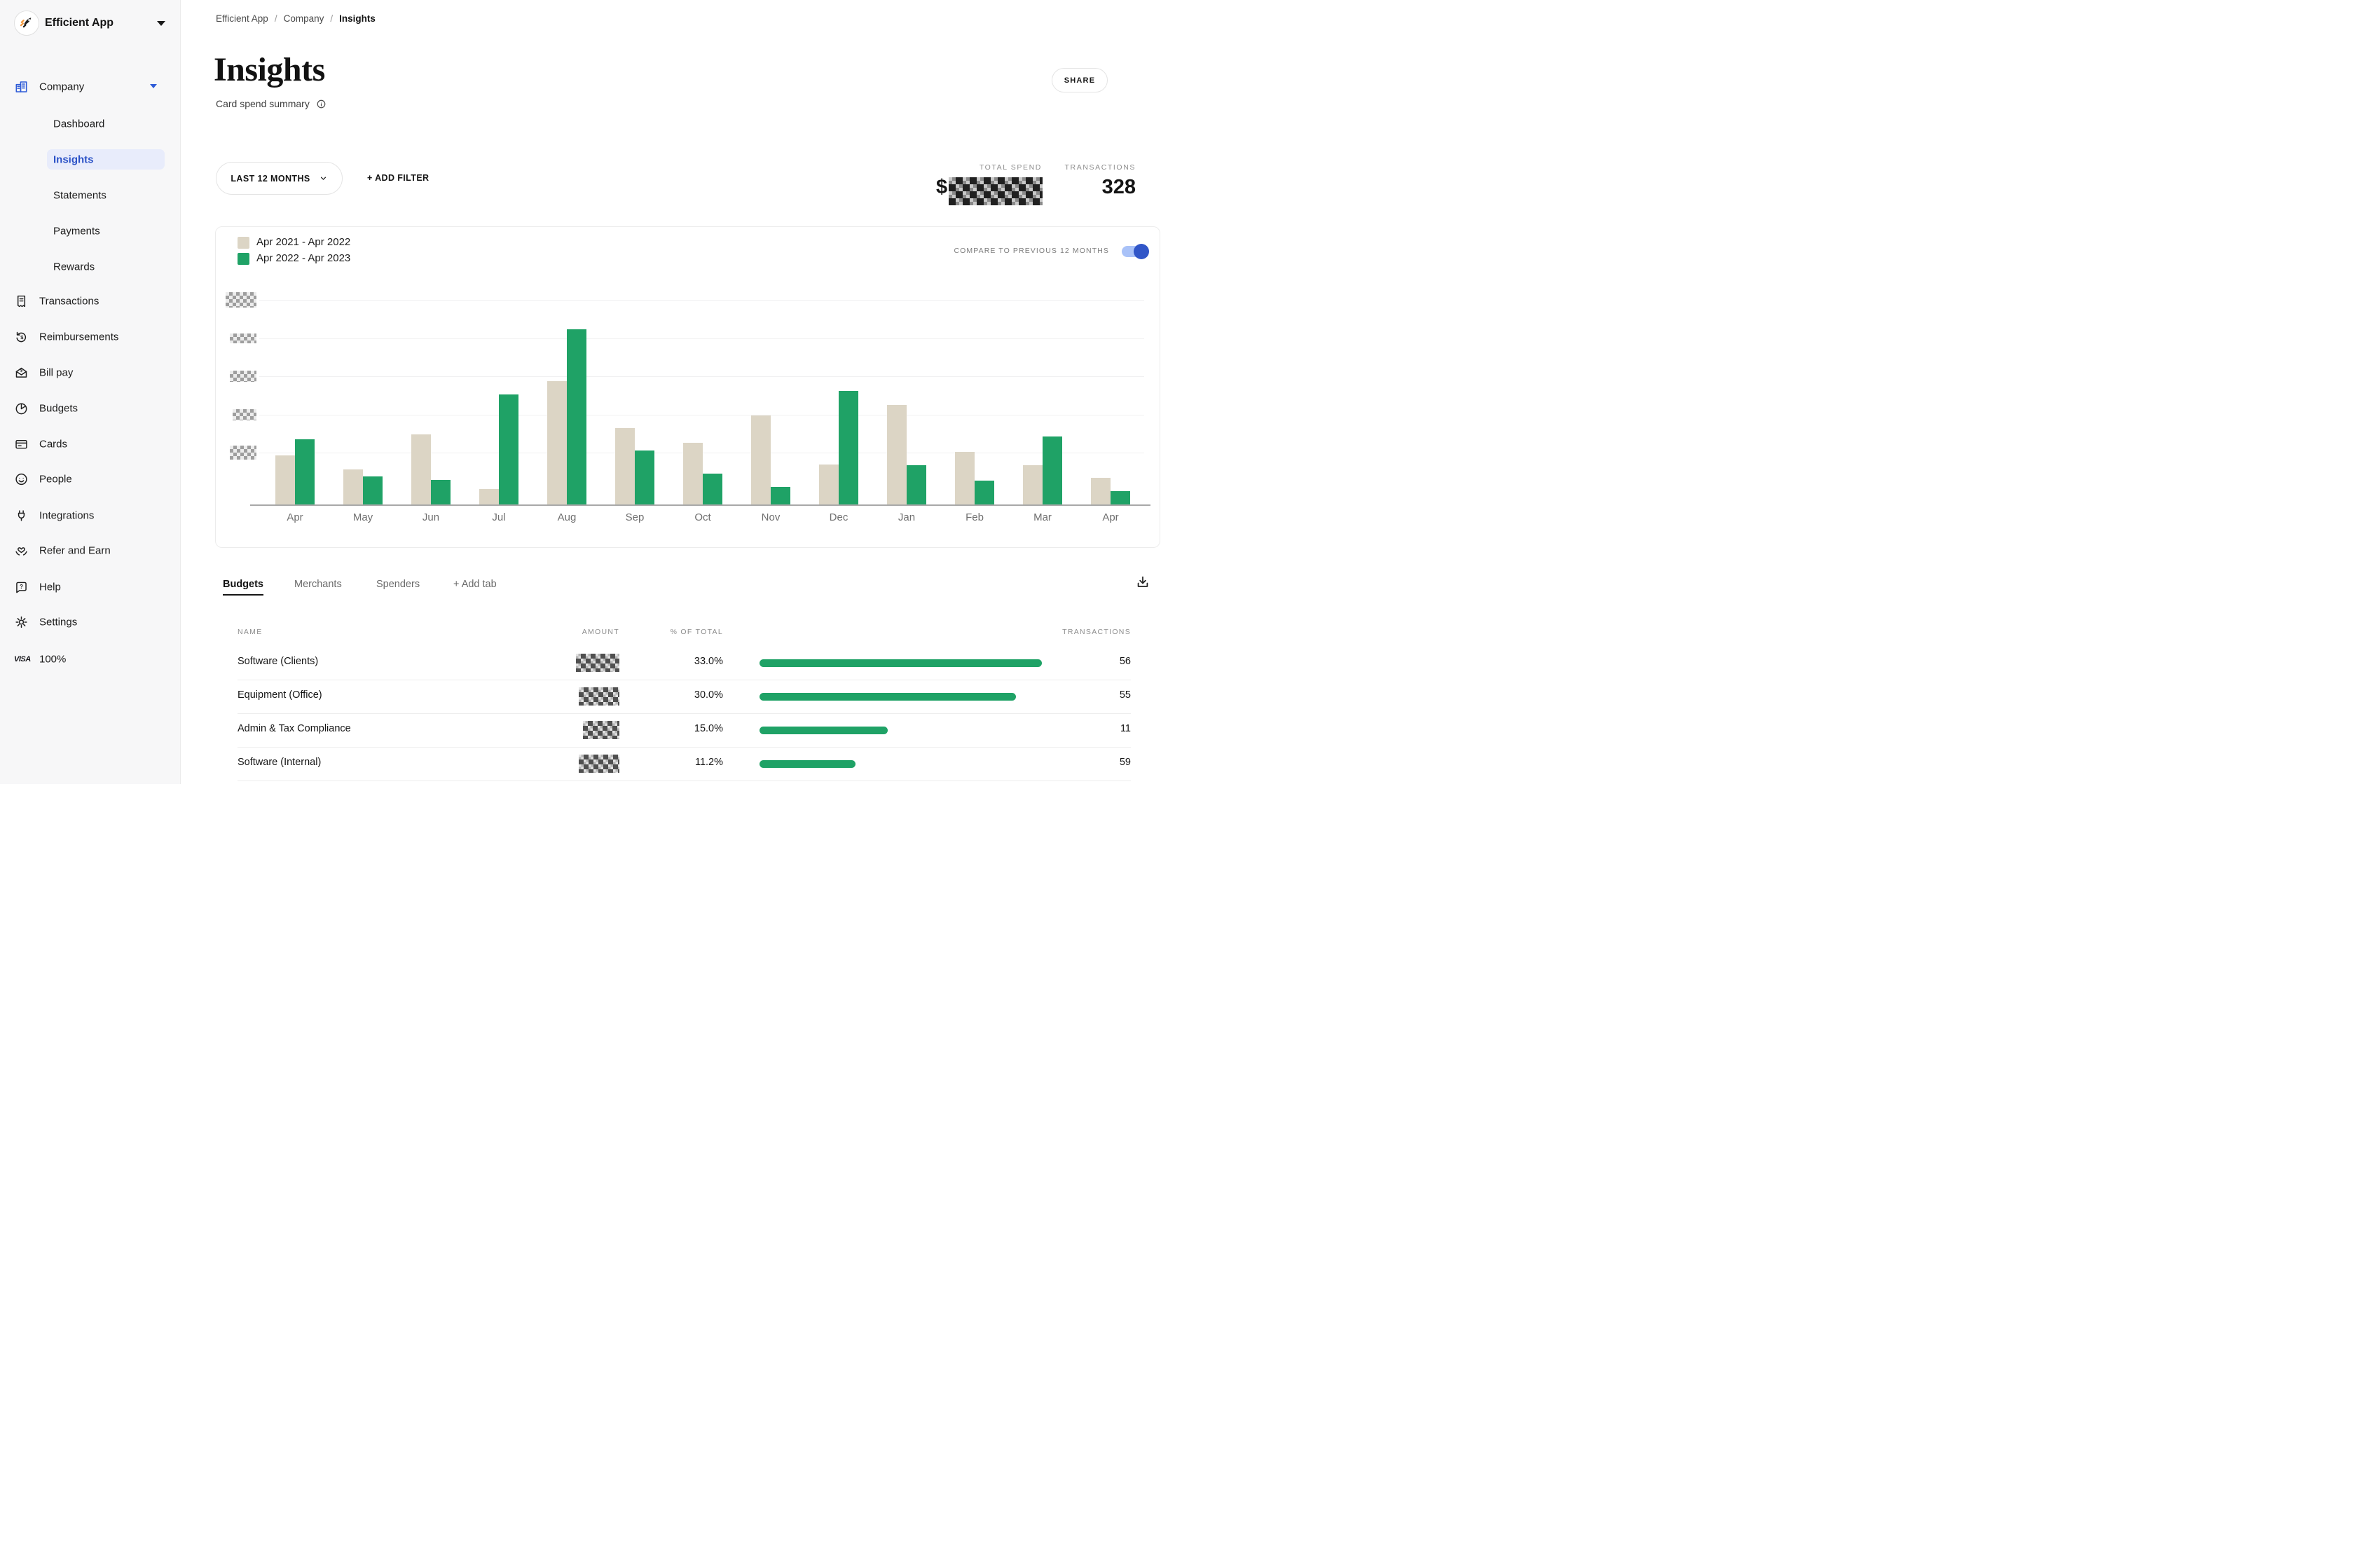 The width and height of the screenshot is (2357, 1568). I want to click on sidebar-item-statements: Statements, so click(90, 195).